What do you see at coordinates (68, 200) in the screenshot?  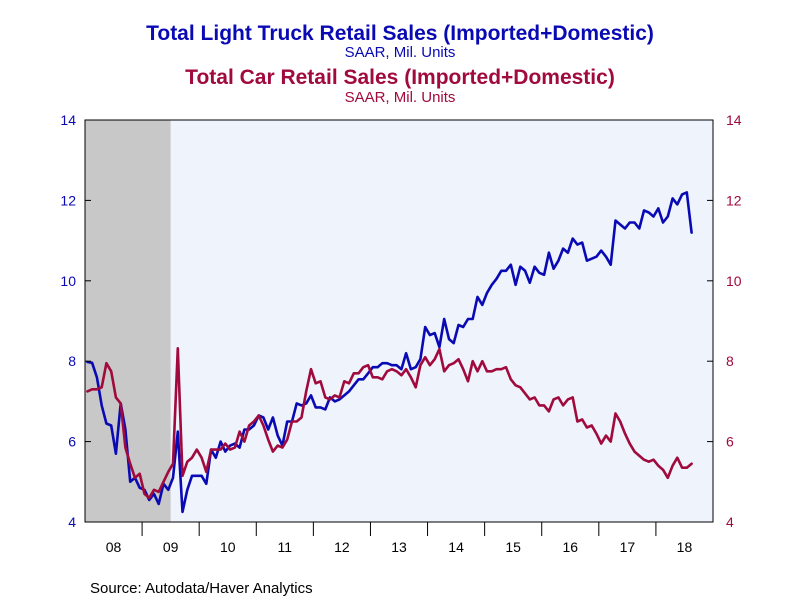 I see `y-left-tick-label: 12` at bounding box center [68, 200].